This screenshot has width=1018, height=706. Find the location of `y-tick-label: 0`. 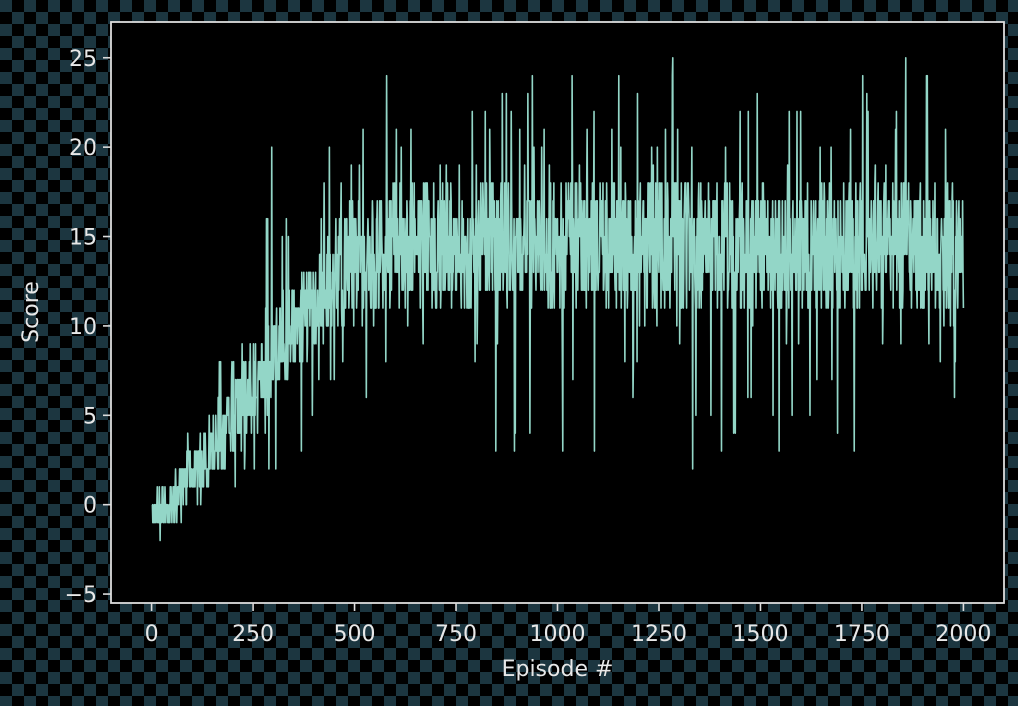

y-tick-label: 0 is located at coordinates (90, 506).